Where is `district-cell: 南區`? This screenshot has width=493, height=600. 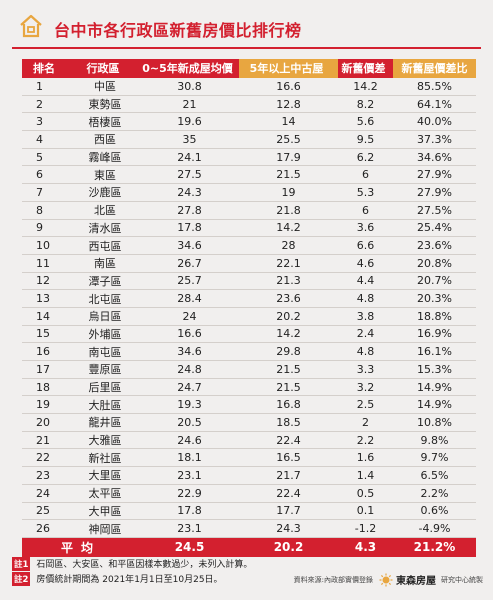
district-cell: 南區 is located at coordinates (105, 264).